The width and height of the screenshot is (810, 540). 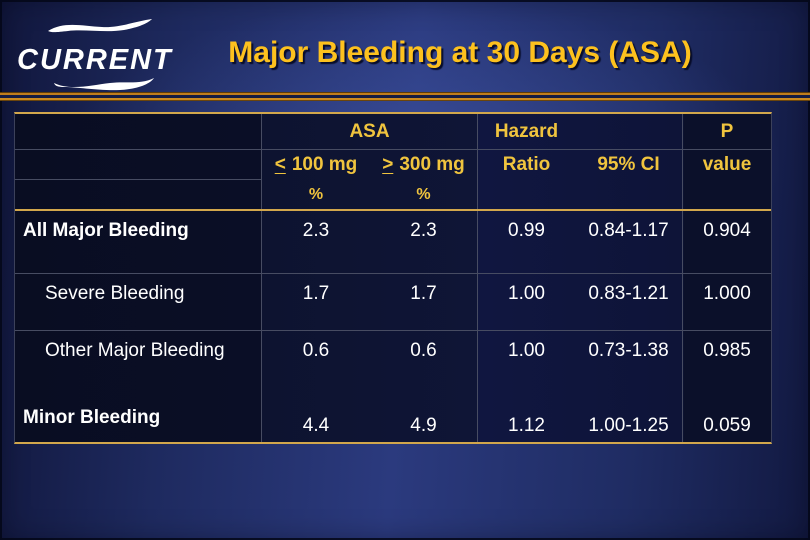 I want to click on logo-text: CURRENT, so click(x=95, y=60).